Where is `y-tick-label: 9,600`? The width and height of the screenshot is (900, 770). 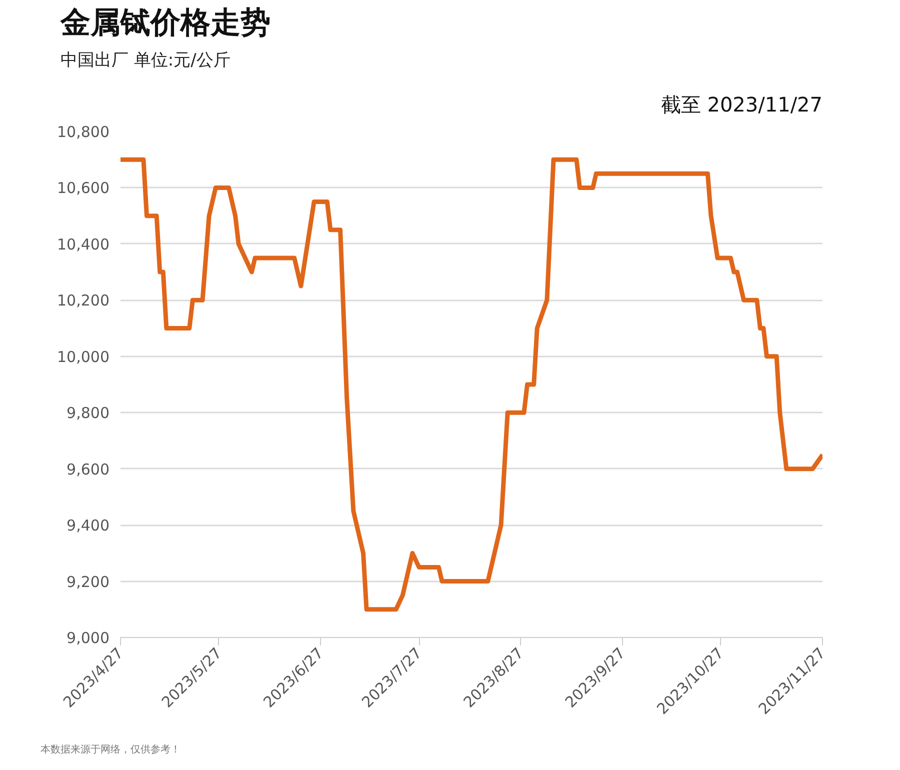 y-tick-label: 9,600 is located at coordinates (88, 469).